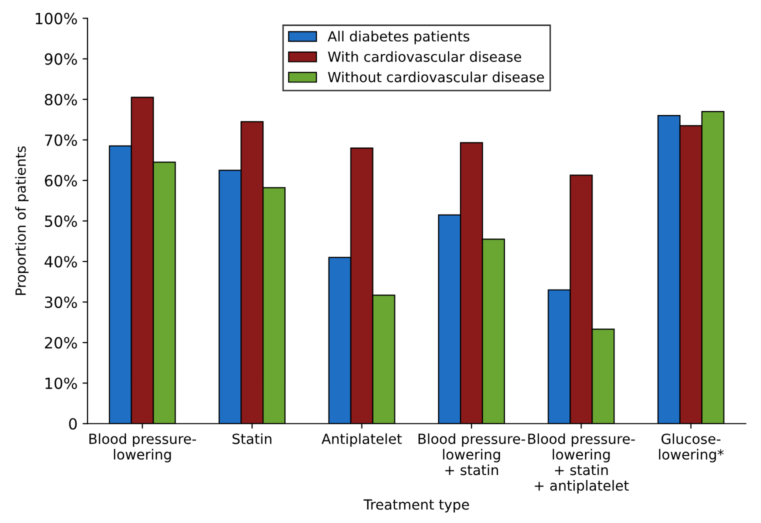  Describe the element at coordinates (691, 447) in the screenshot. I see `x-tick-label: Glucose- lowering*` at that location.